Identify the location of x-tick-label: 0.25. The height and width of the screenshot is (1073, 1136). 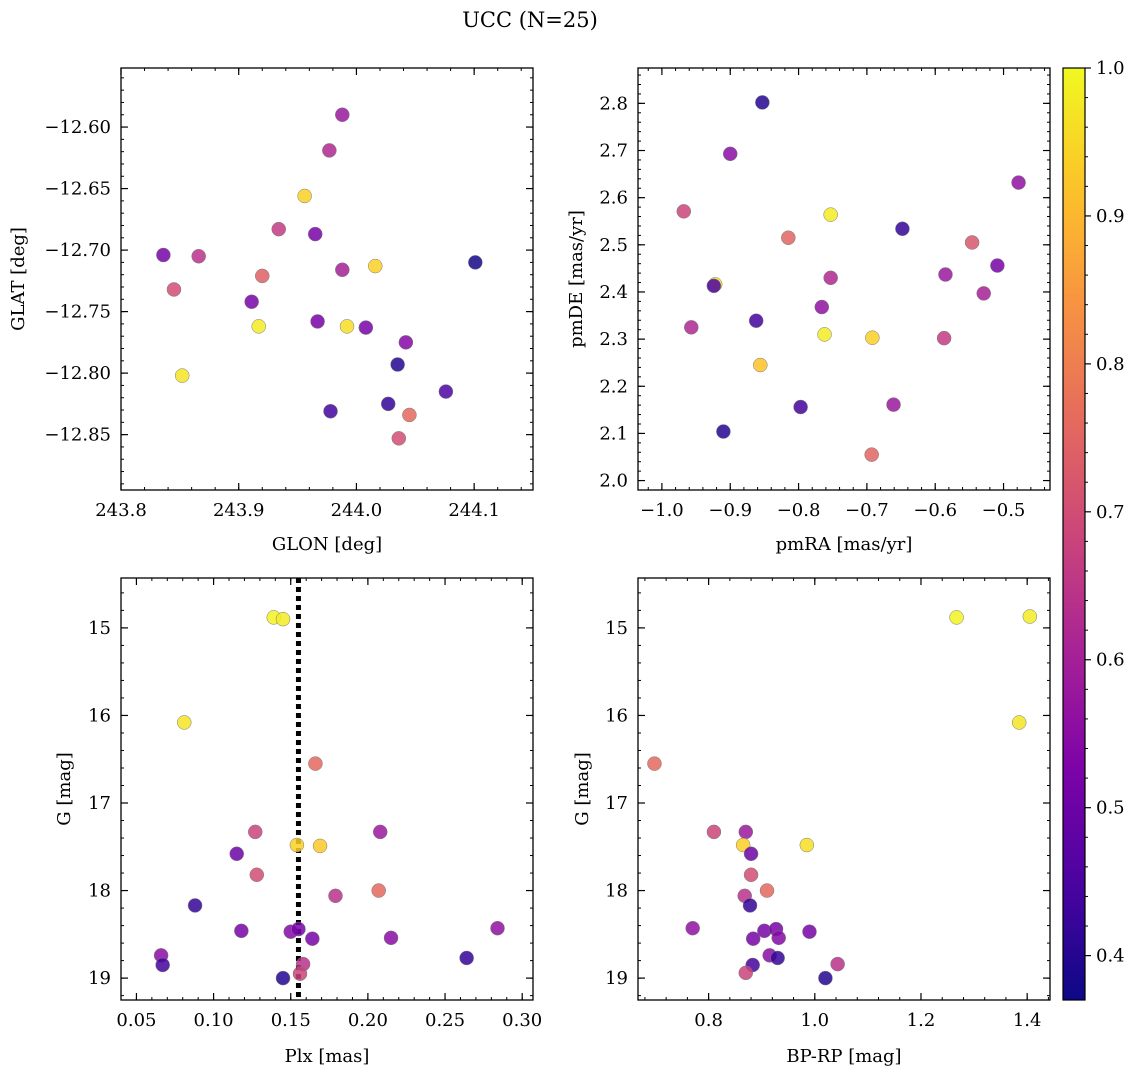
(445, 1020).